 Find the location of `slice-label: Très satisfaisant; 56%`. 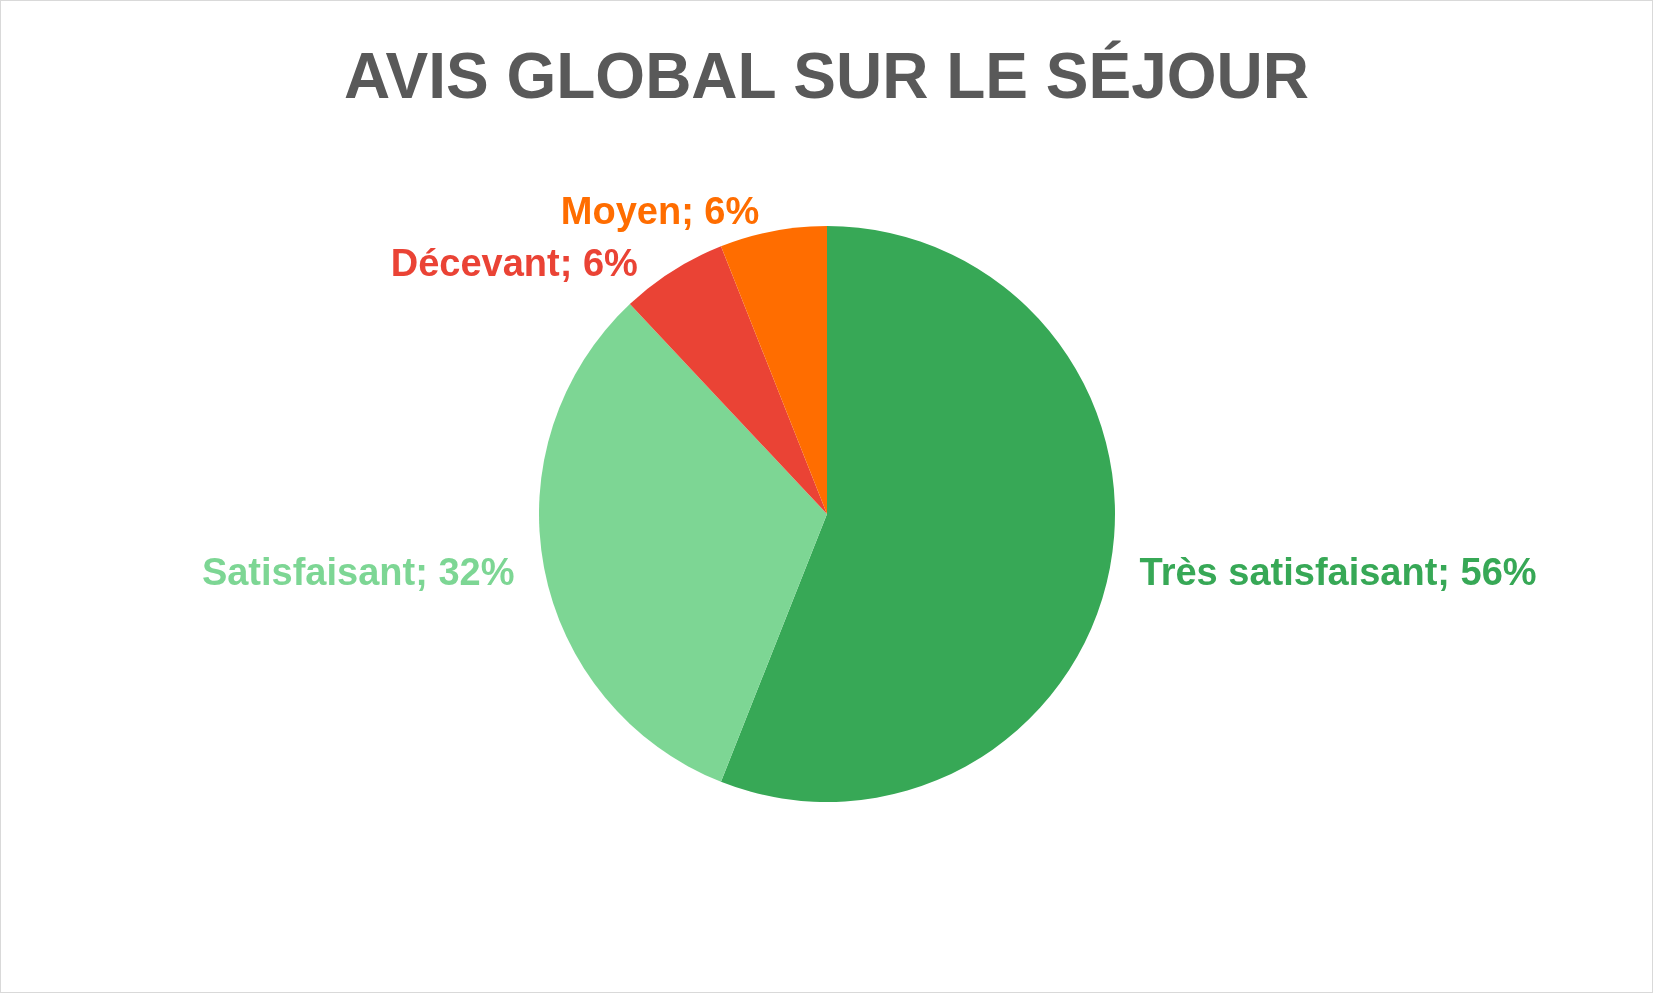

slice-label: Très satisfaisant; 56% is located at coordinates (1338, 571).